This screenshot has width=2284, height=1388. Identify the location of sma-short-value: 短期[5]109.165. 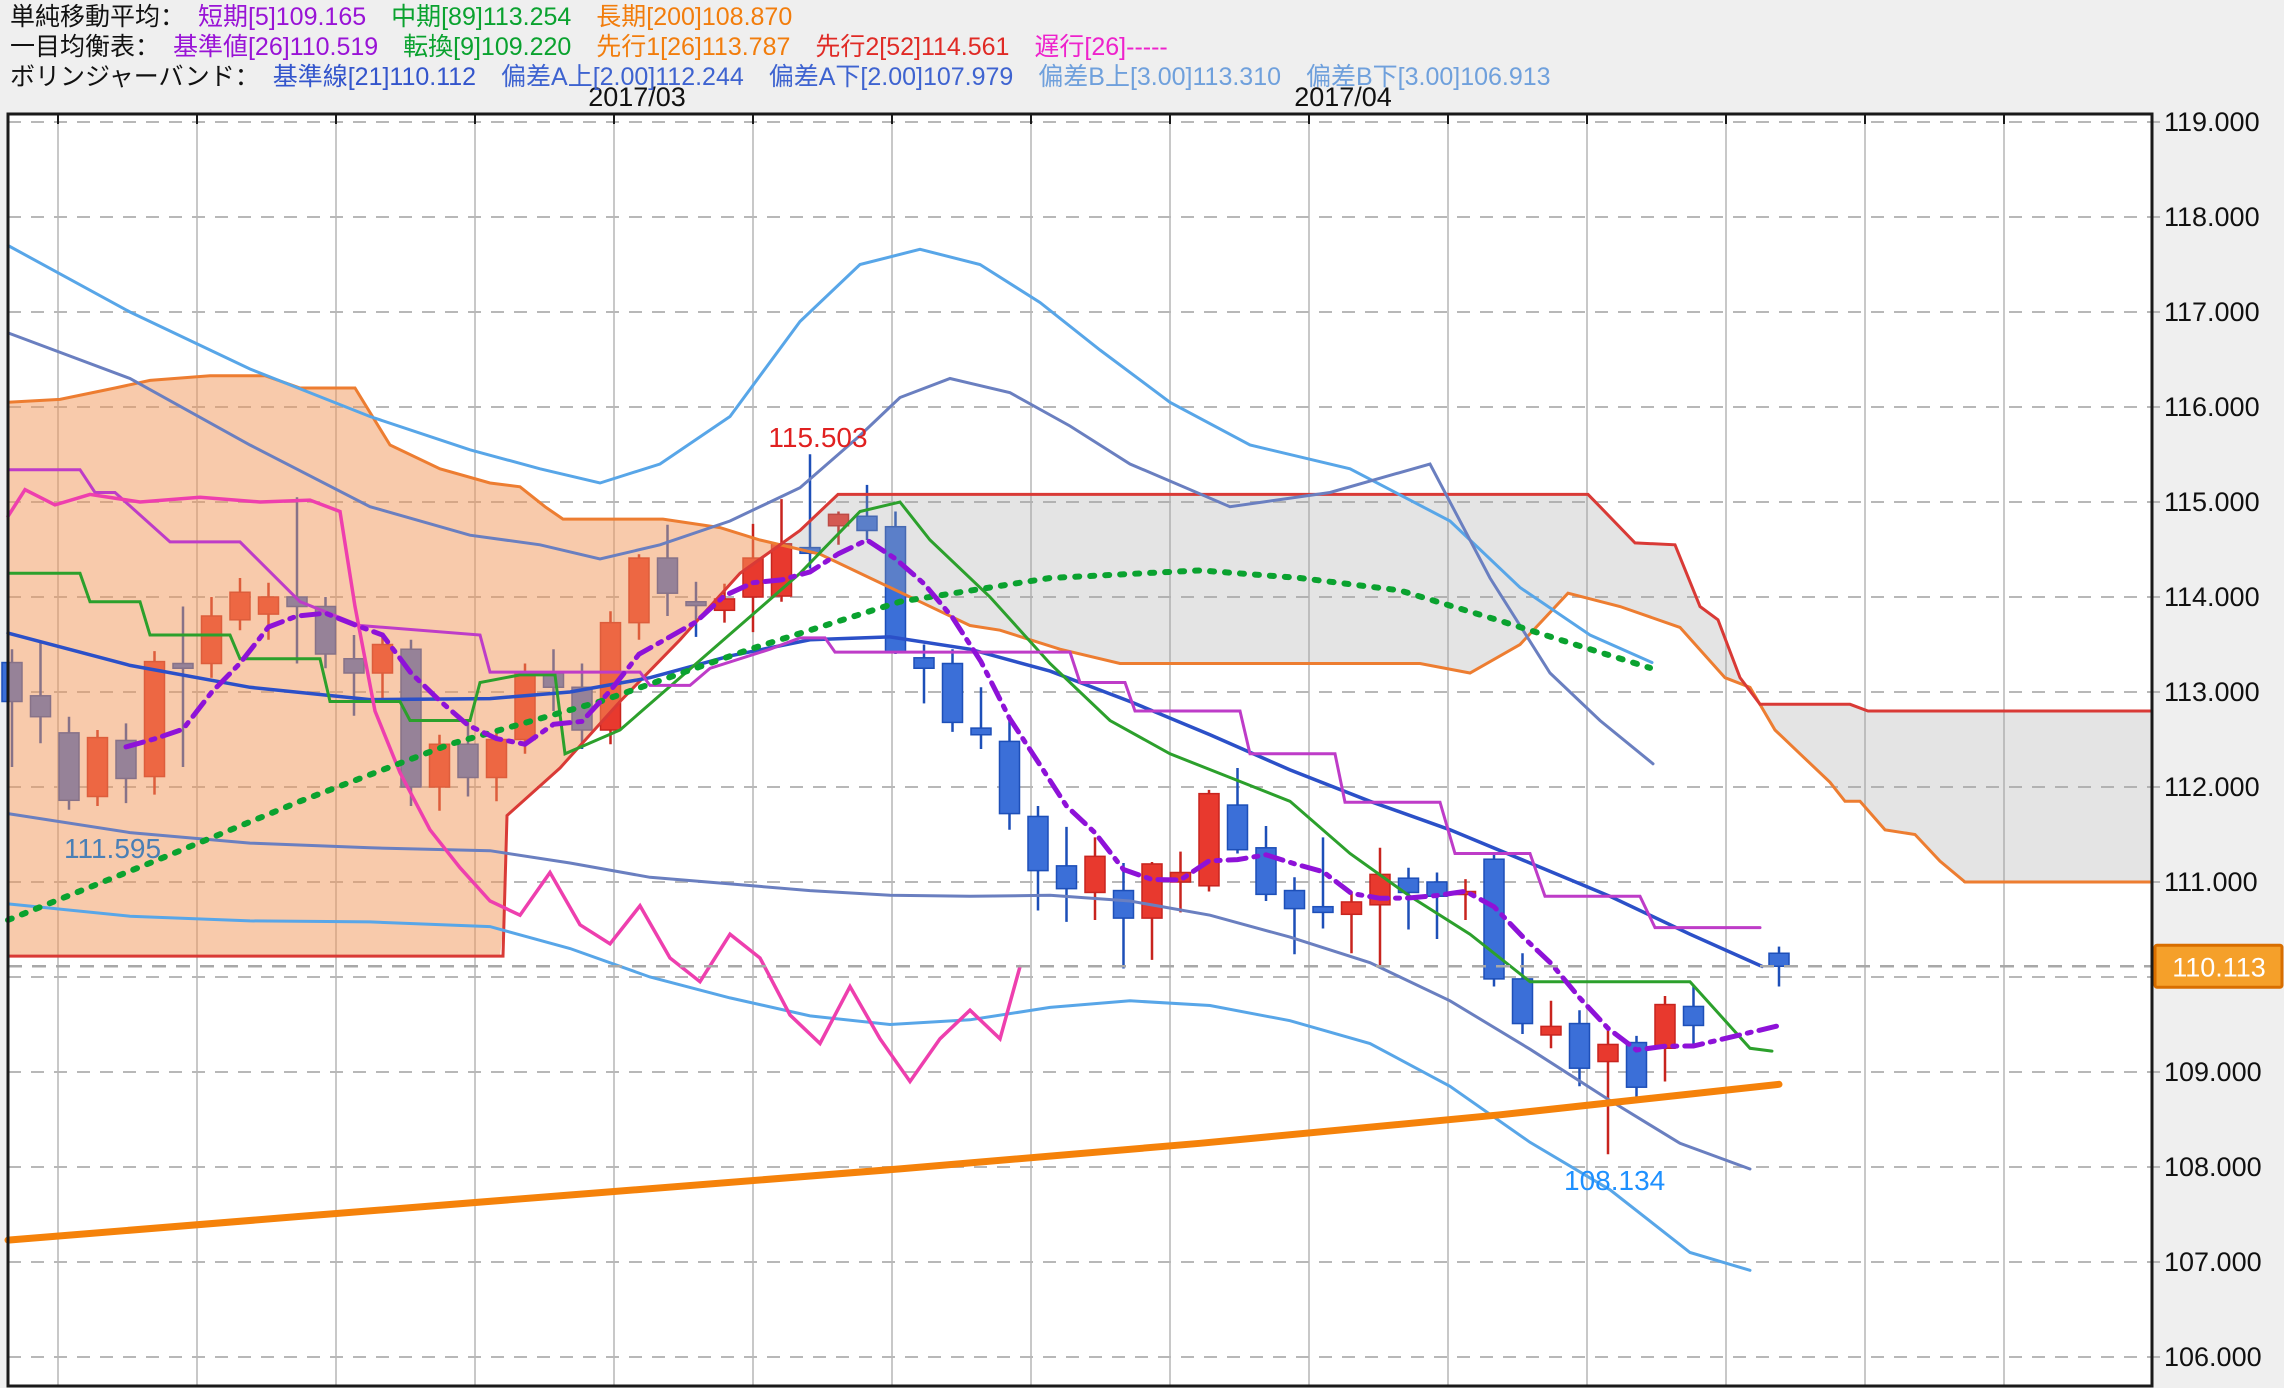
(282, 17).